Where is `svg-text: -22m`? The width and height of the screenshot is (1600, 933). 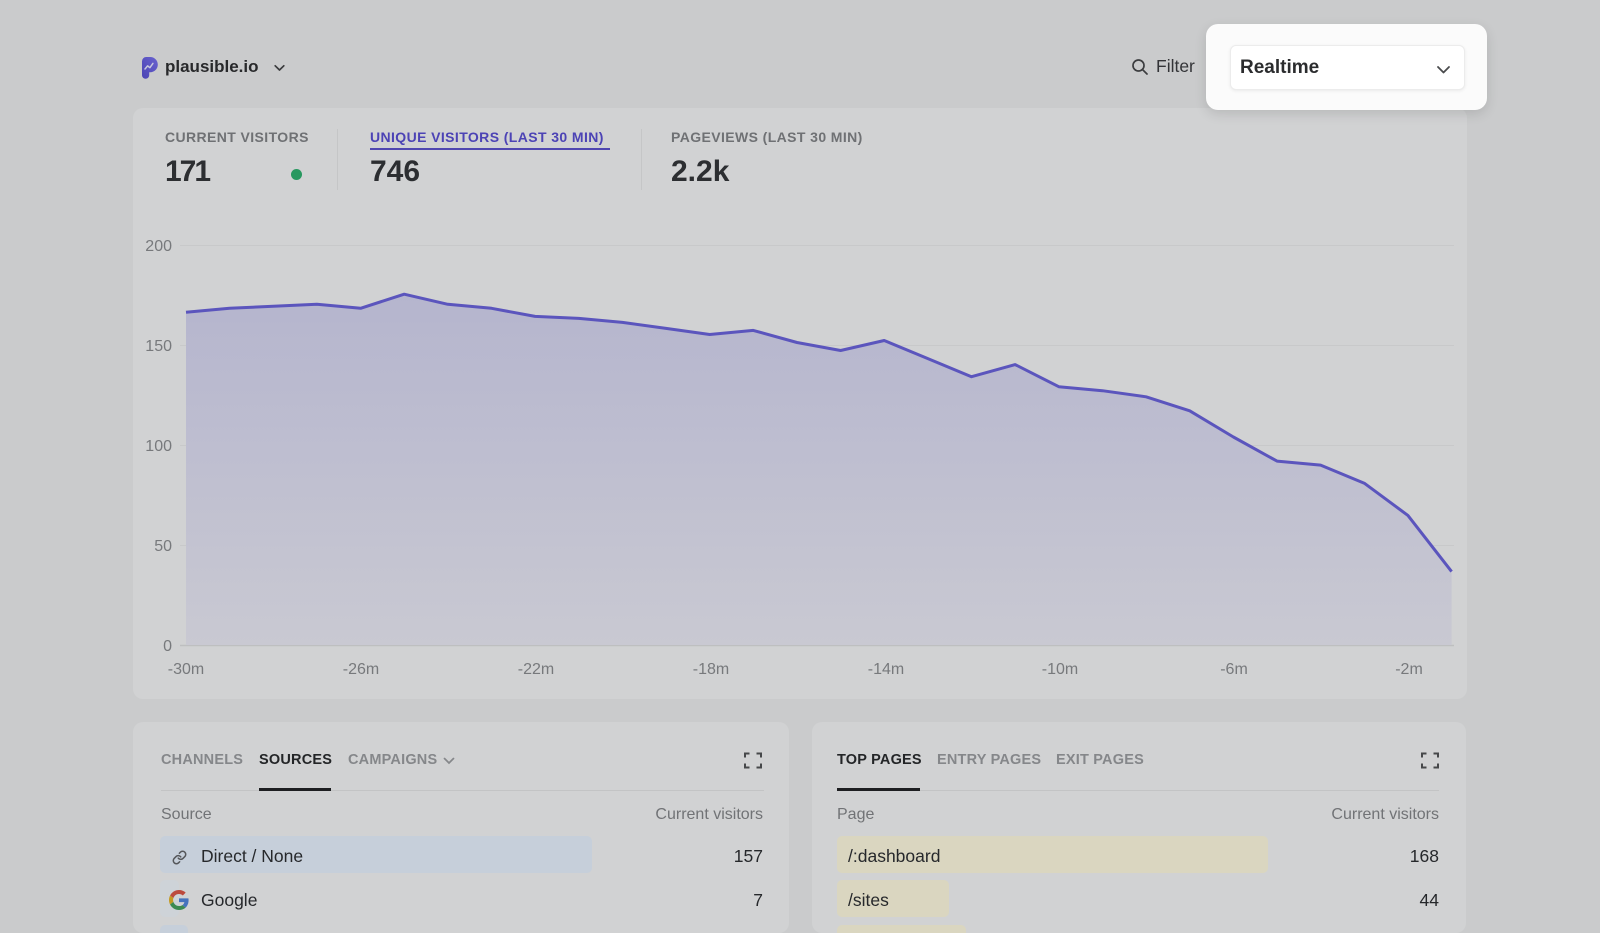 svg-text: -22m is located at coordinates (536, 669).